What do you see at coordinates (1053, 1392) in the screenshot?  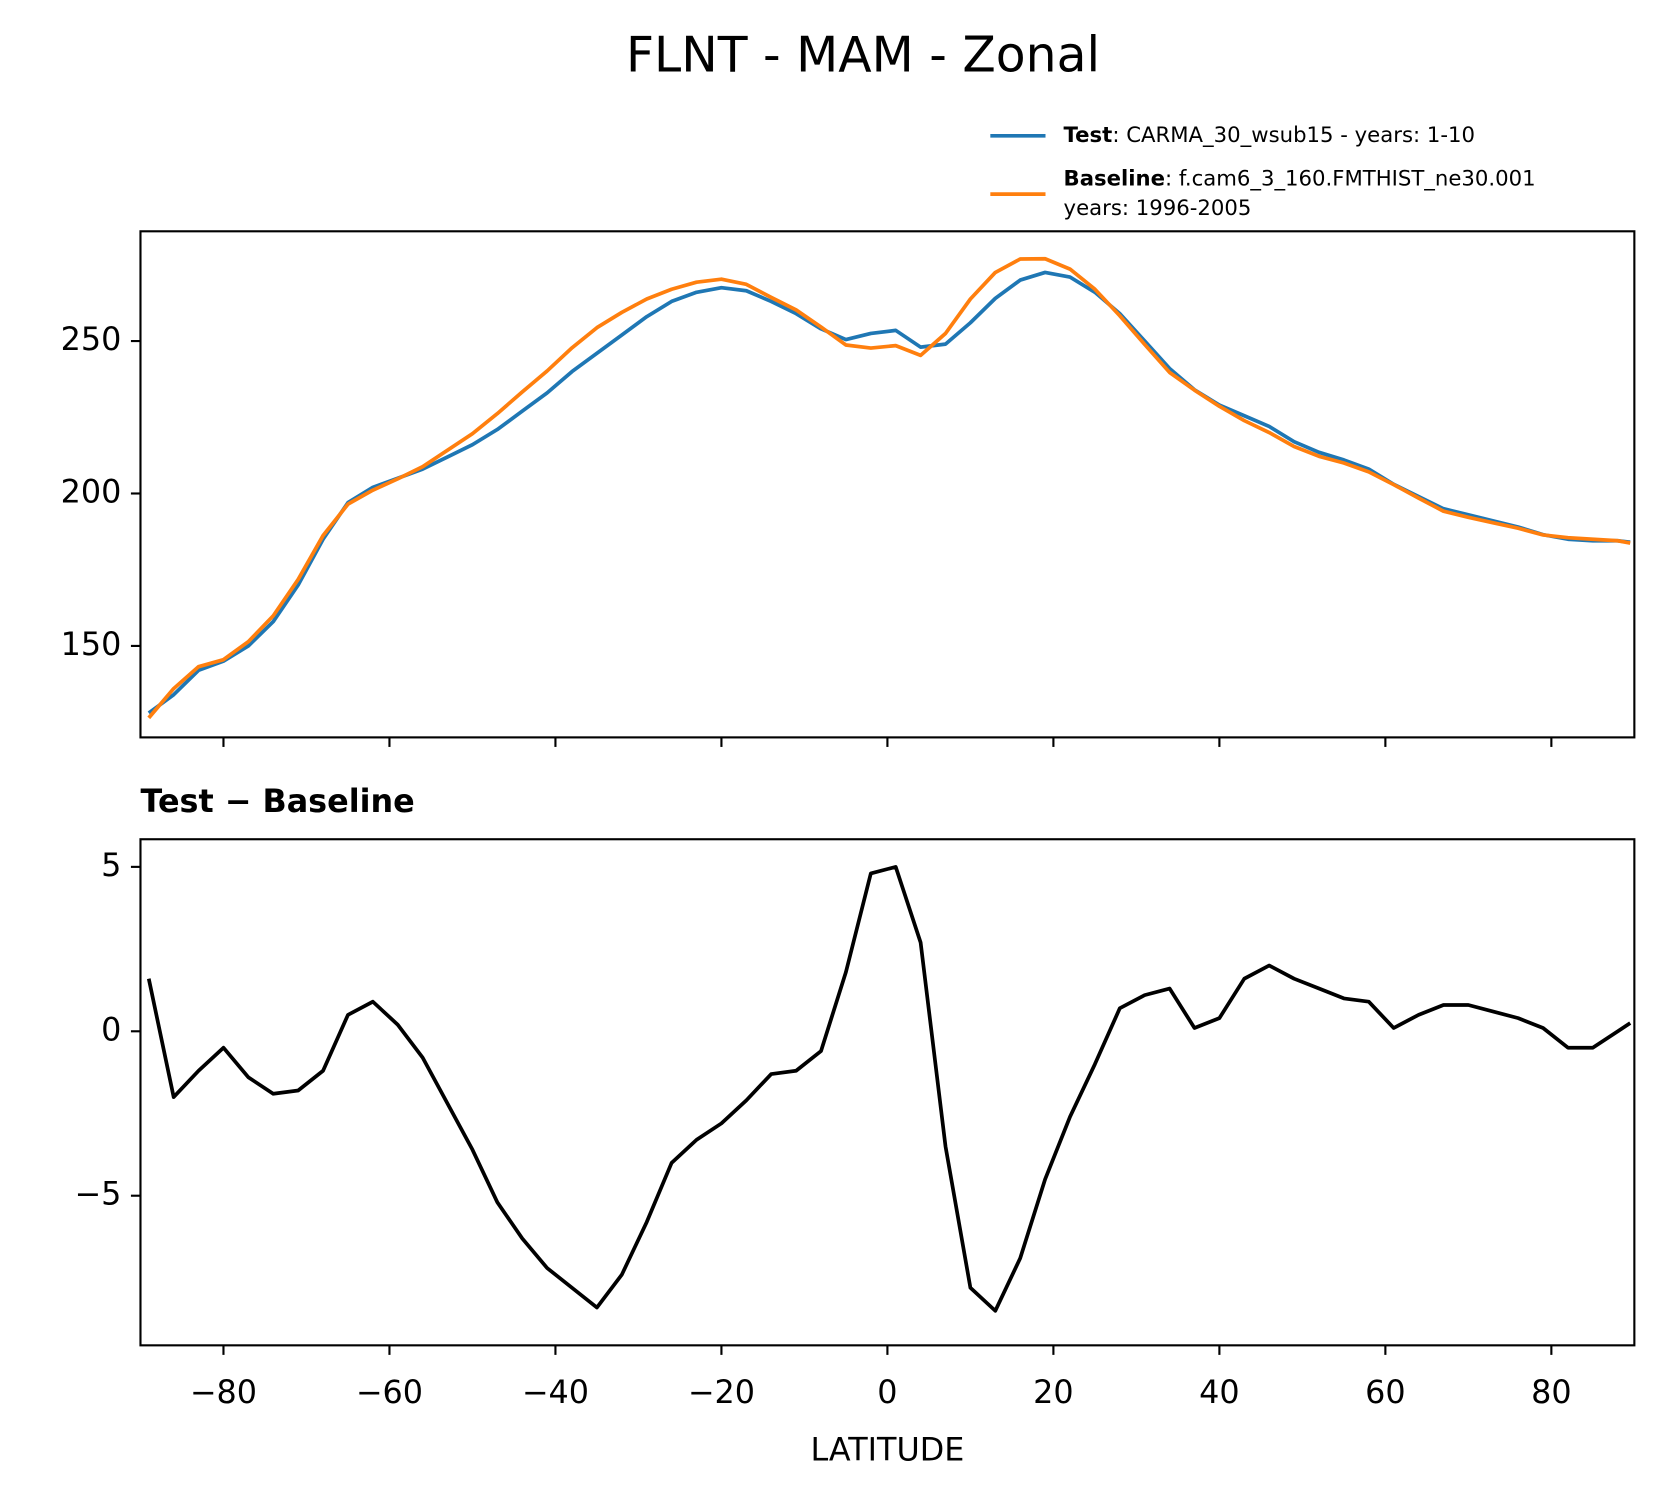 I see `x-tick-label: 20` at bounding box center [1053, 1392].